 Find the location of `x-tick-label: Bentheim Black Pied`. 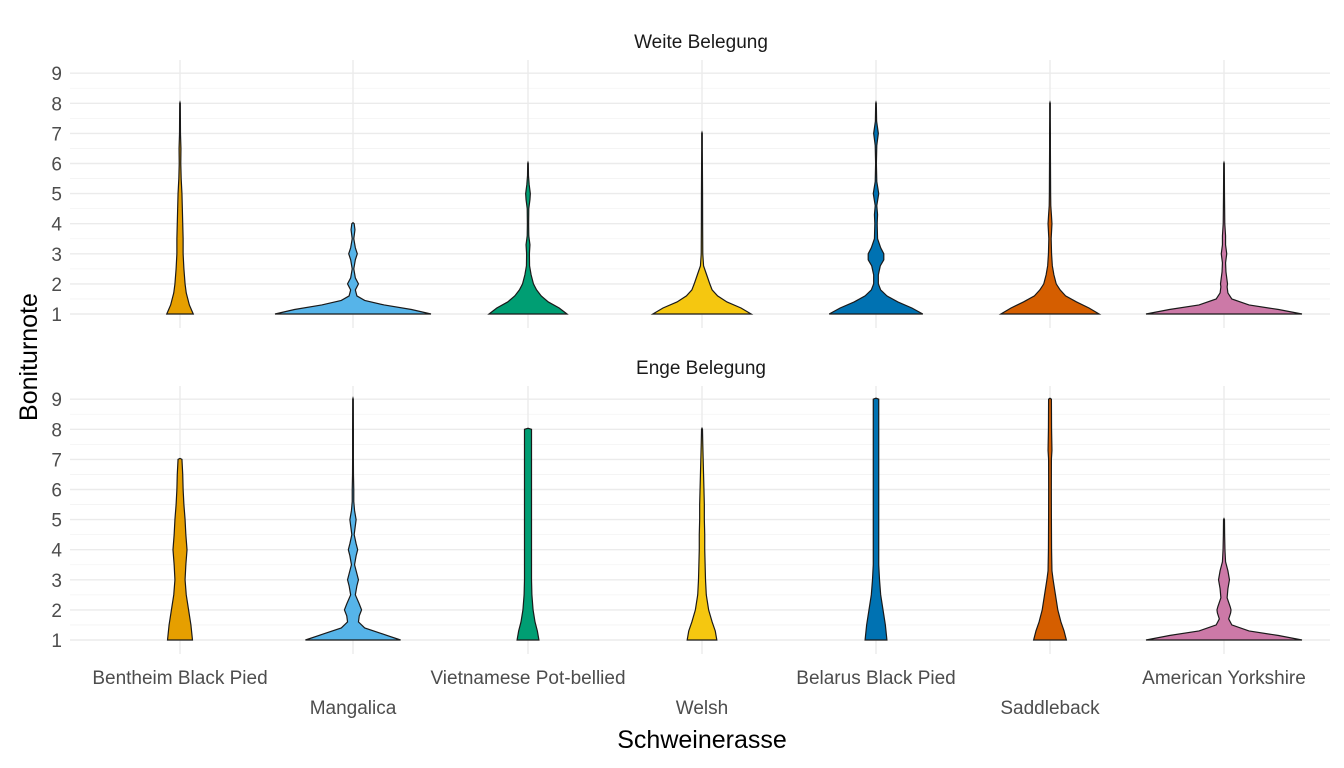

x-tick-label: Bentheim Black Pied is located at coordinates (179, 678).